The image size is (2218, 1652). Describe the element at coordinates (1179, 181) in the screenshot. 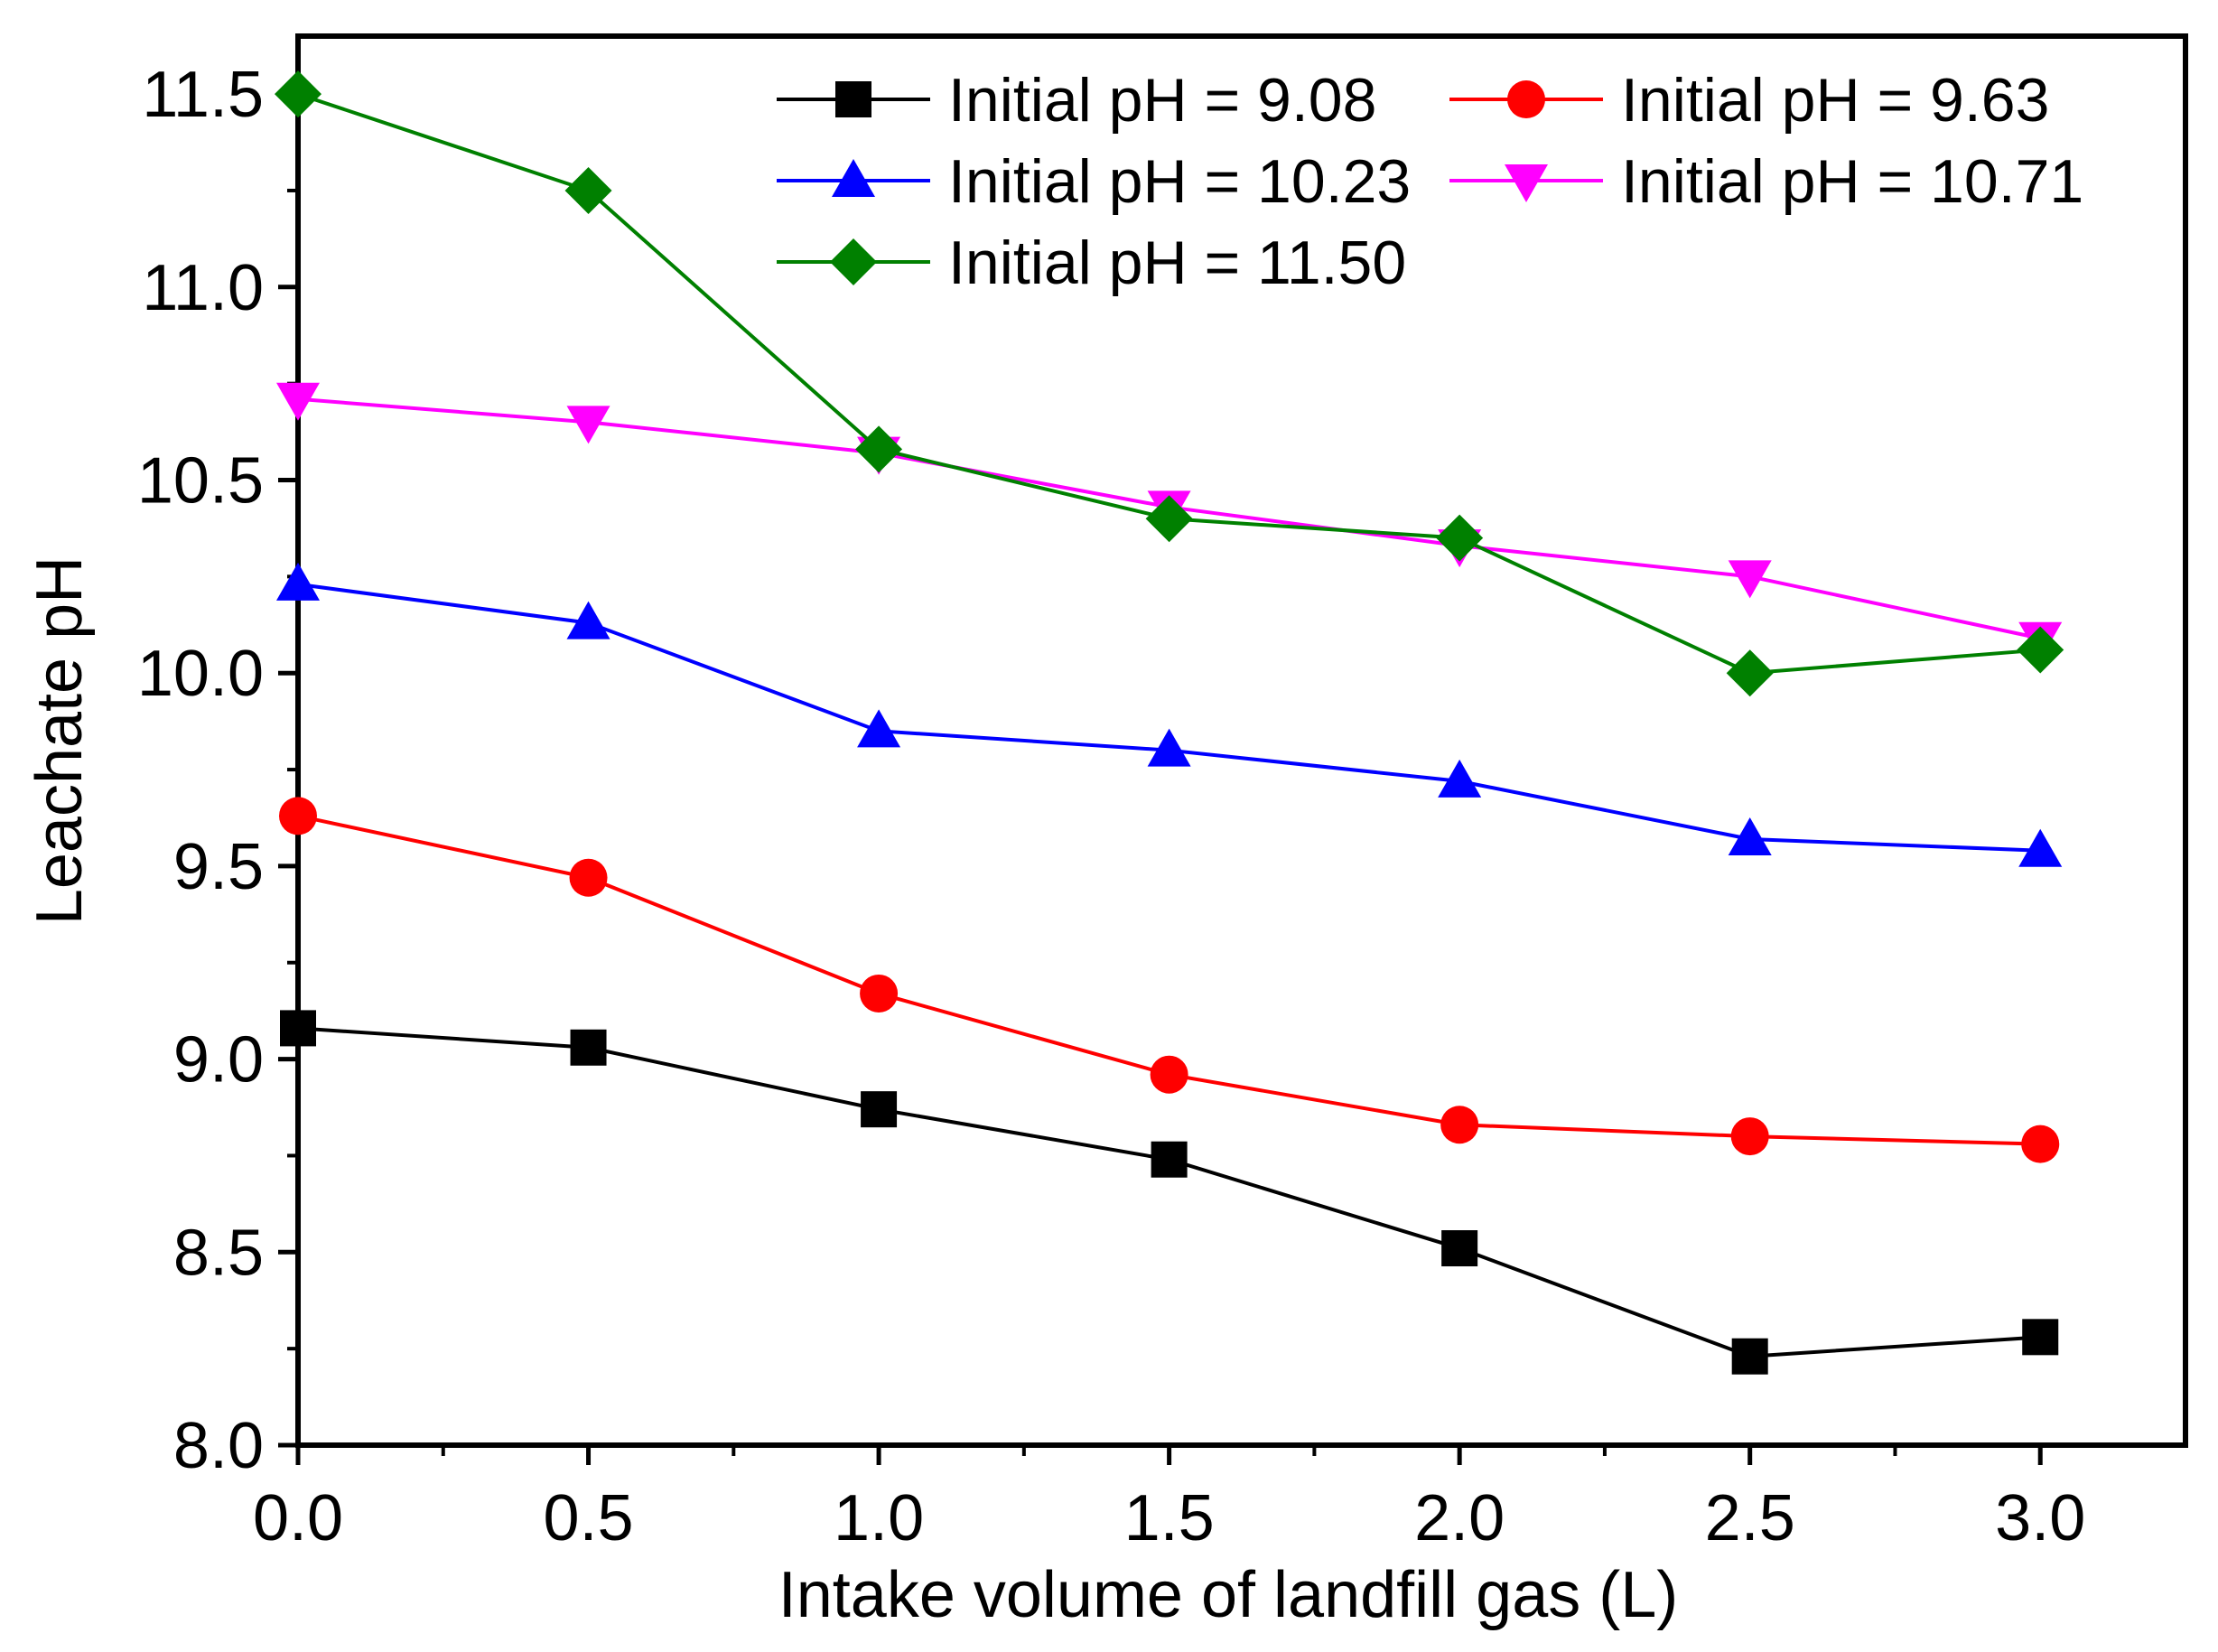

I see `legend-label: Initial pH = 10.23` at that location.